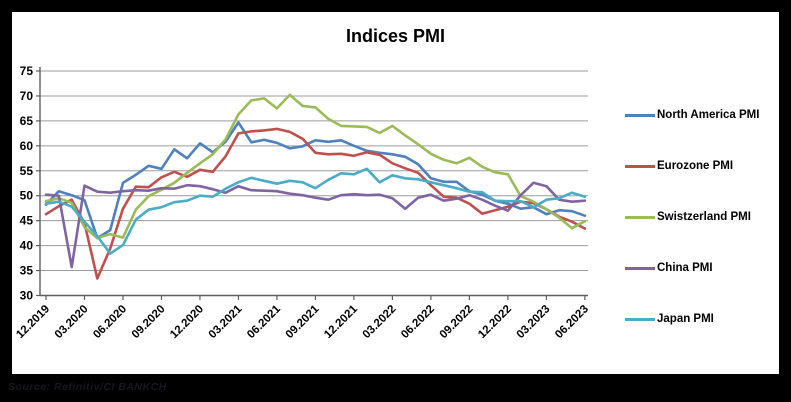 The height and width of the screenshot is (402, 791). I want to click on x-tick-label: 06.2021, so click(264, 322).